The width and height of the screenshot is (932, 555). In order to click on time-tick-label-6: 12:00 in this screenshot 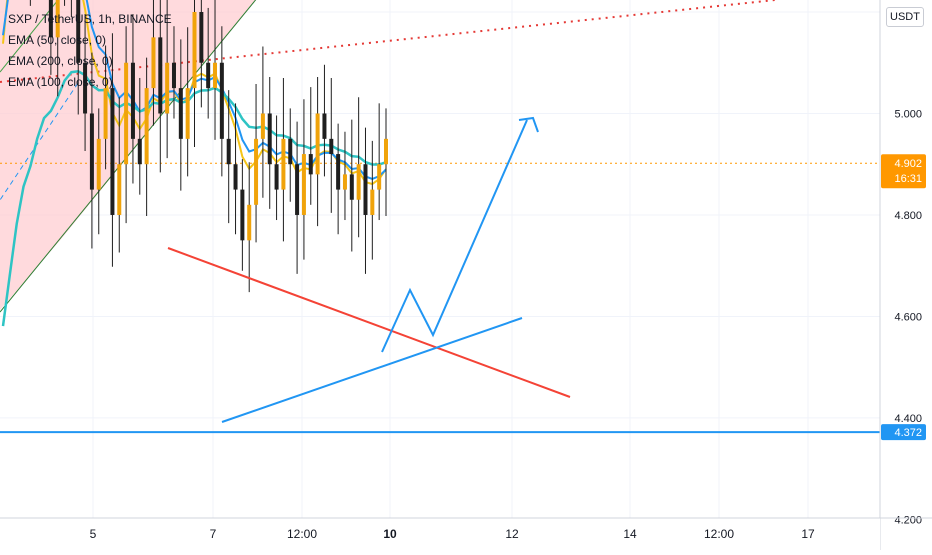, I will do `click(719, 534)`.